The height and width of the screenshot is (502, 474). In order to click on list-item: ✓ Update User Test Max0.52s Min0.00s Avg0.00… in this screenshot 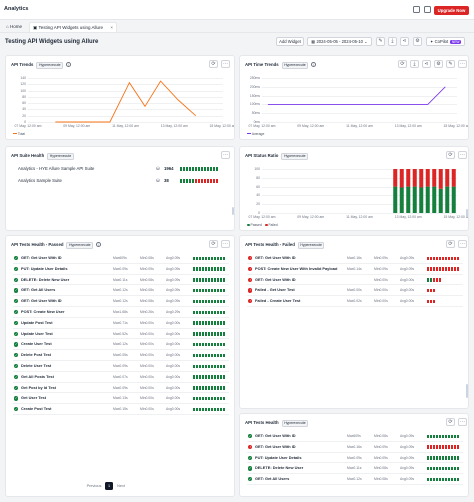, I will do `click(121, 334)`.